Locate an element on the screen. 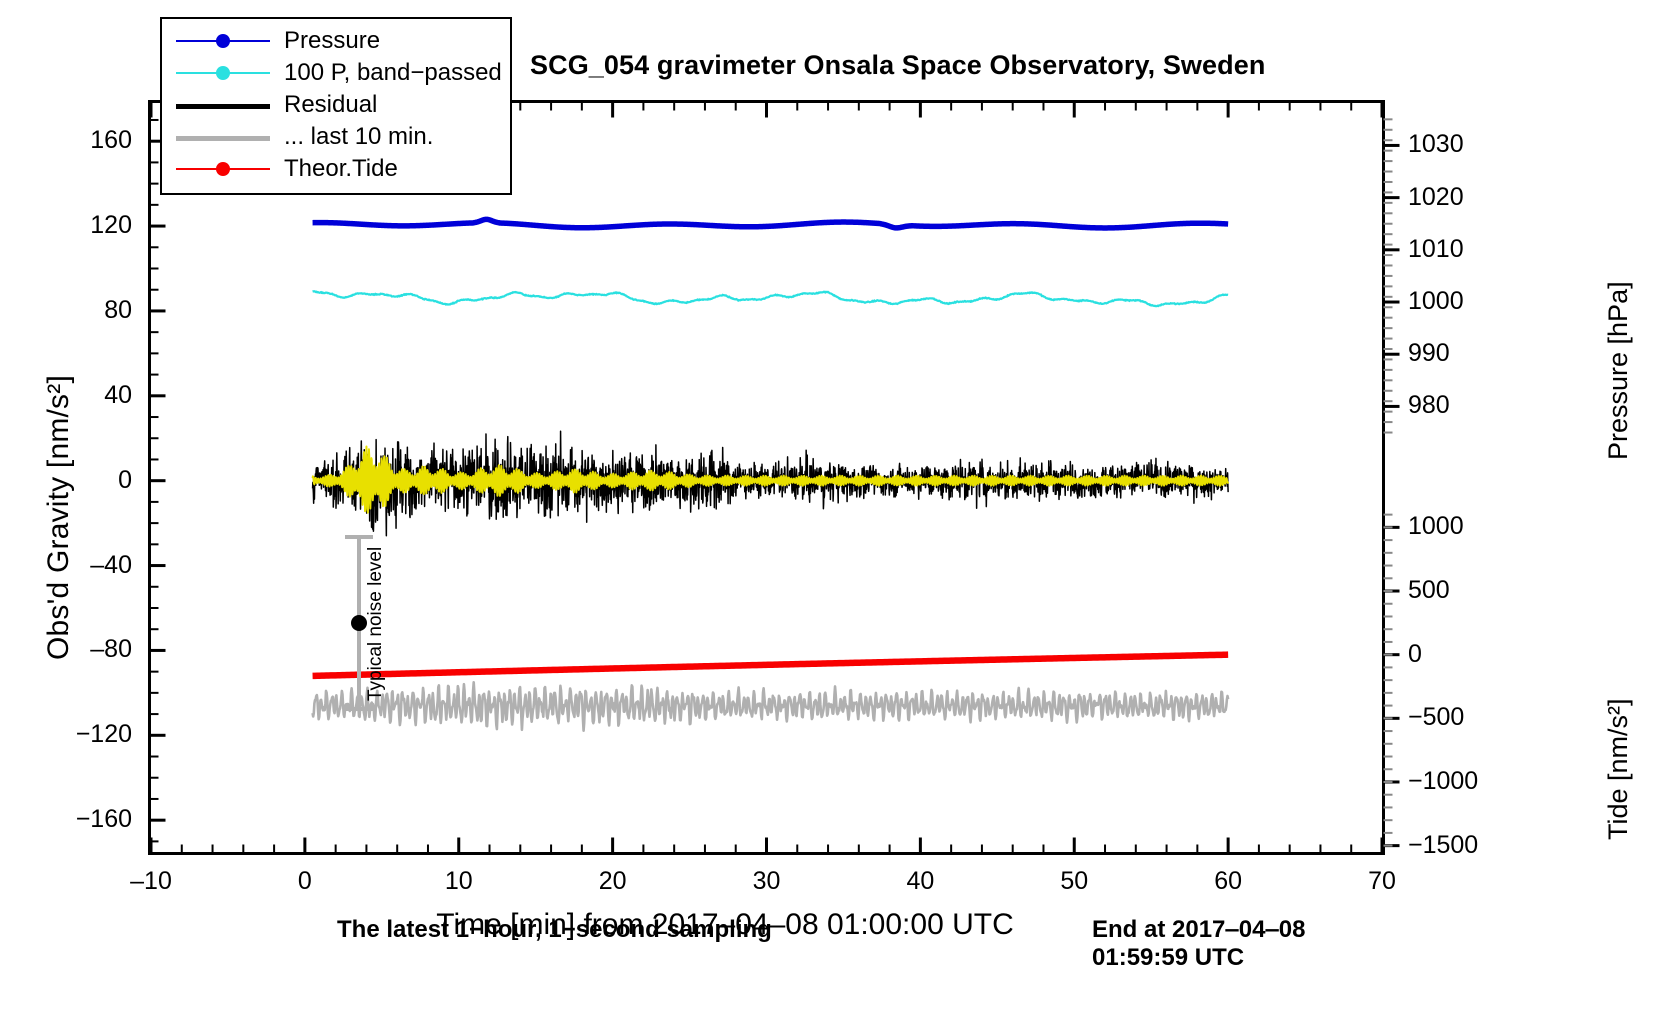 The width and height of the screenshot is (1660, 1020). legend-item: Residual is located at coordinates (336, 105).